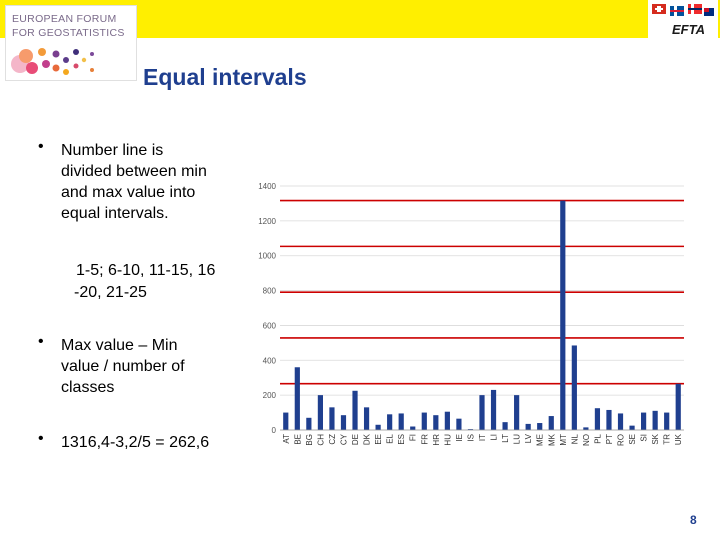 The height and width of the screenshot is (540, 720). I want to click on x-tick-label: MT, so click(563, 440).